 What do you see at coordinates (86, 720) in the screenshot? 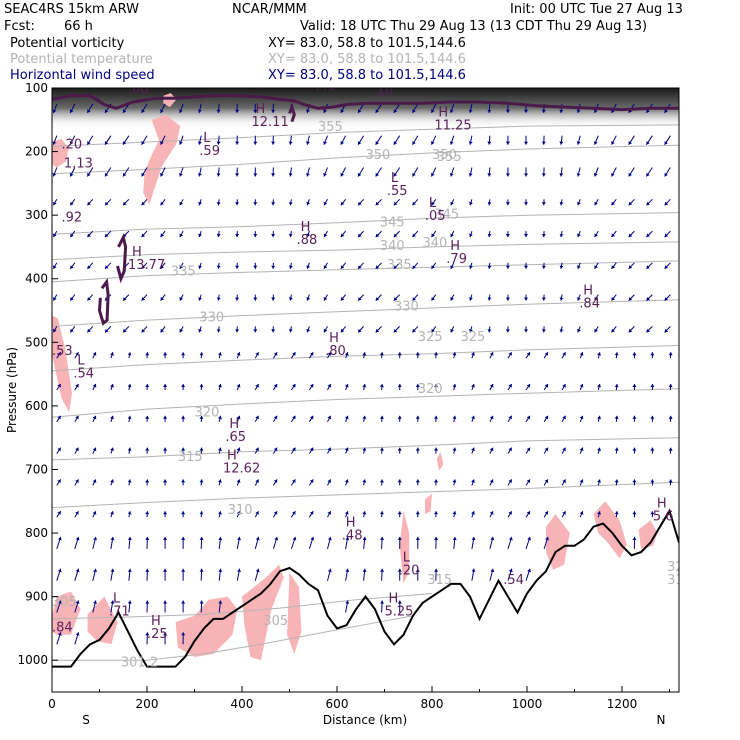
I see `x-left-end-label: S` at bounding box center [86, 720].